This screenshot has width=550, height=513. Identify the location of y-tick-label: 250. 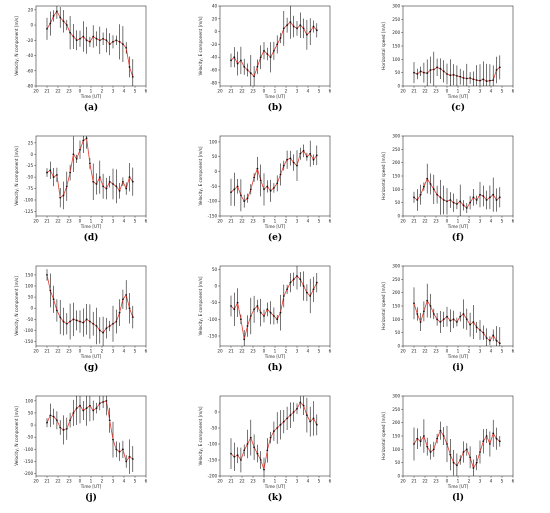
(396, 409).